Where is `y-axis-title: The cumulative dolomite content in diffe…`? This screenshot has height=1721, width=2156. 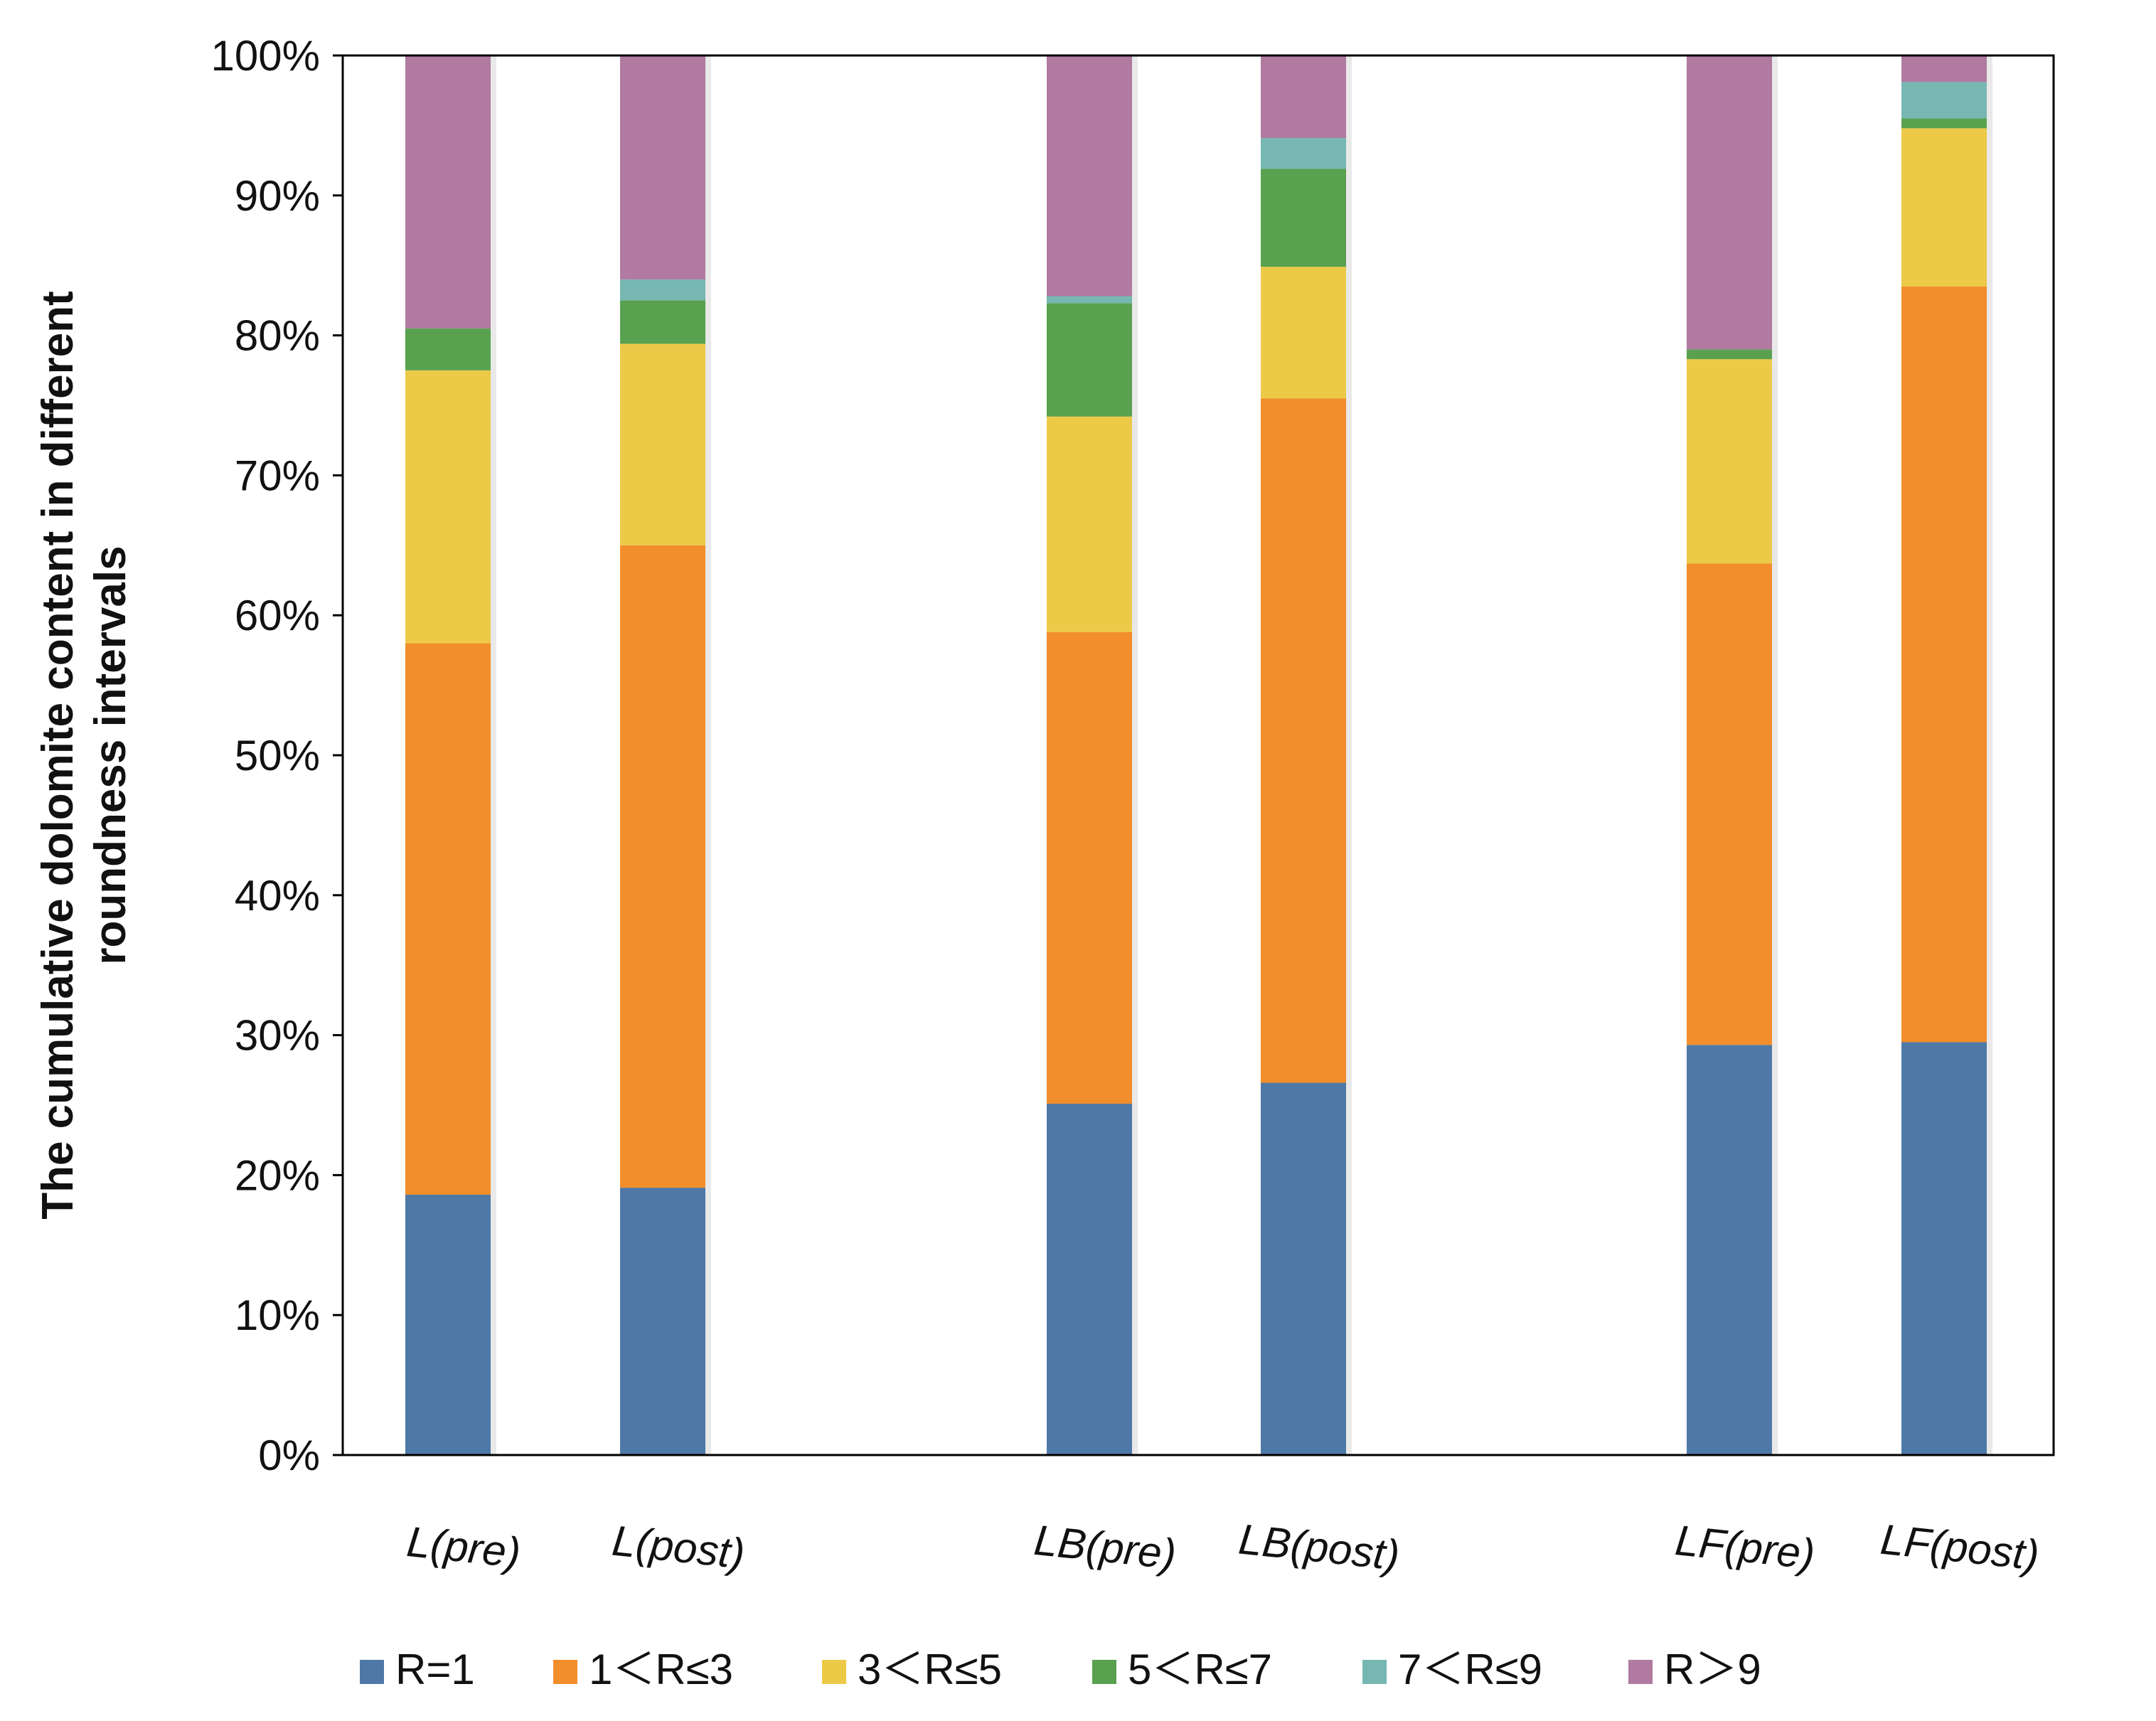
y-axis-title: The cumulative dolomite content in diffe… is located at coordinates (84, 755).